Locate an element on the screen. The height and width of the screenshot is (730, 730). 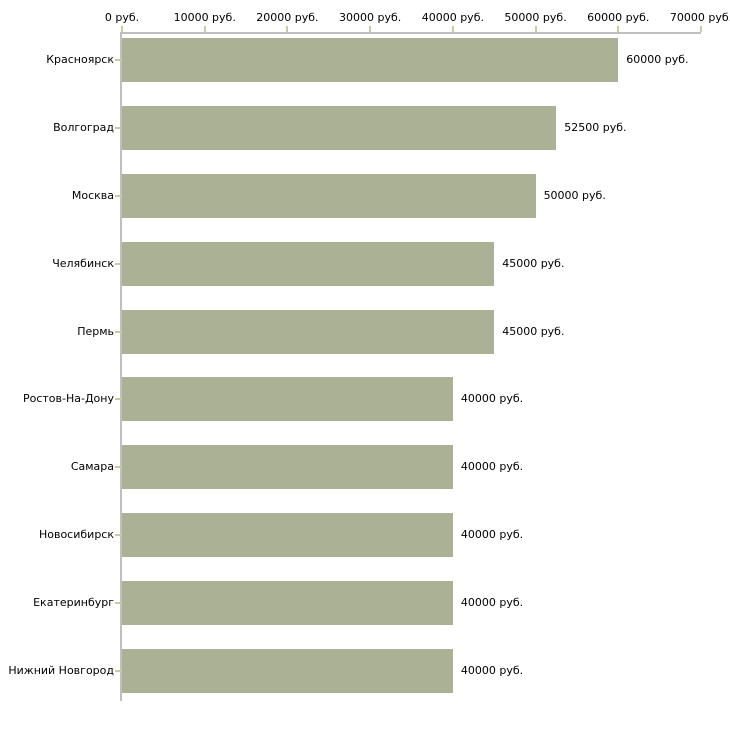
x-axis-tick-label: 10000 руб. is located at coordinates (204, 17).